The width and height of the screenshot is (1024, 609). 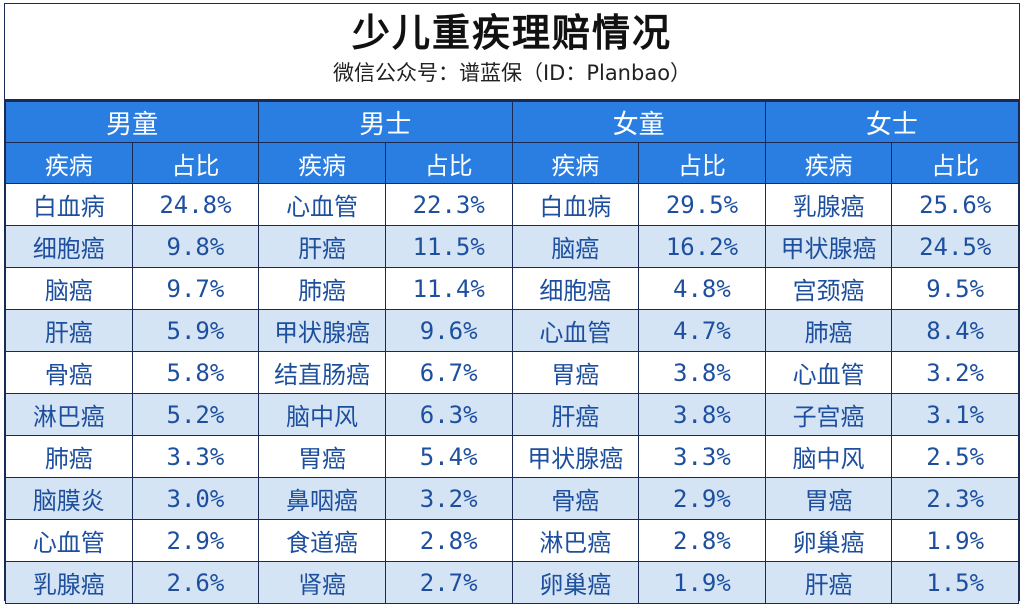 I want to click on ratio-cell: 16.2%, so click(x=702, y=246).